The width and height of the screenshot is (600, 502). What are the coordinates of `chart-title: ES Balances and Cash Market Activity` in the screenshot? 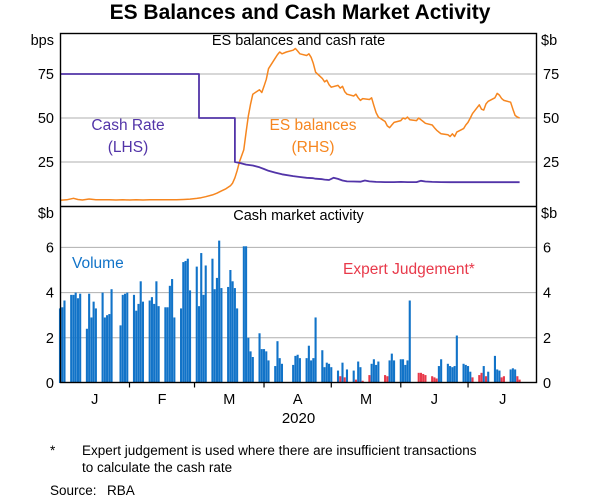 It's located at (300, 12).